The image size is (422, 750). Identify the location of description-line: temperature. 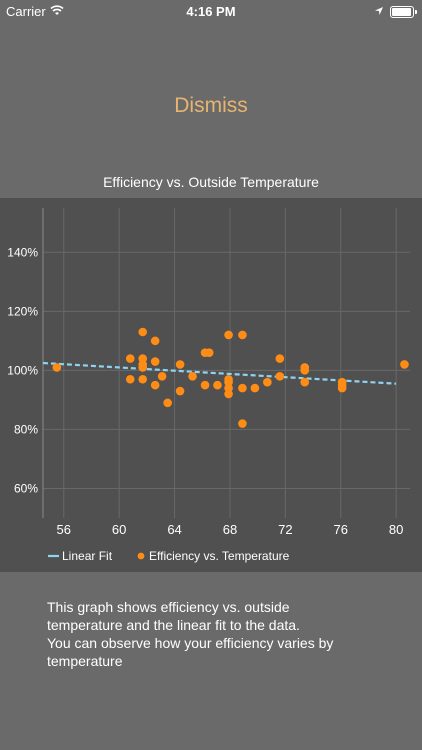
(85, 661).